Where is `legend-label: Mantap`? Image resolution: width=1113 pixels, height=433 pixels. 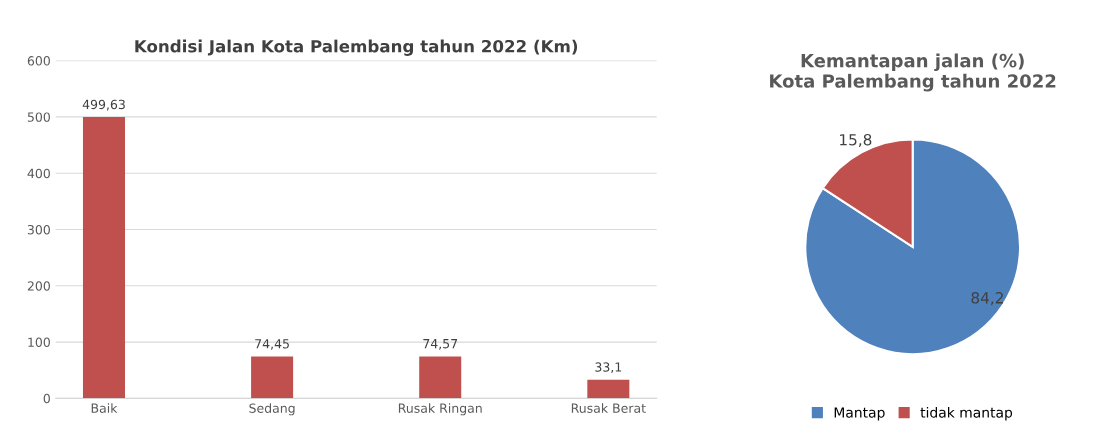
legend-label: Mantap is located at coordinates (859, 414).